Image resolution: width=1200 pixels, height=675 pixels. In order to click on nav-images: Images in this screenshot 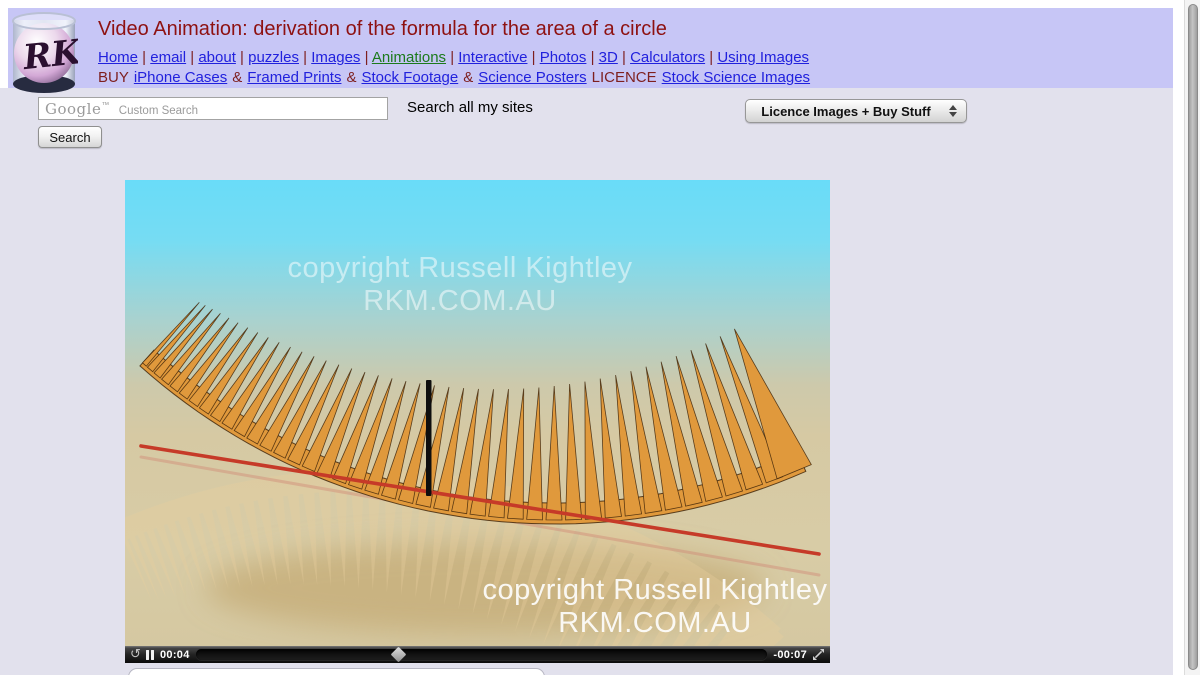, I will do `click(336, 57)`.